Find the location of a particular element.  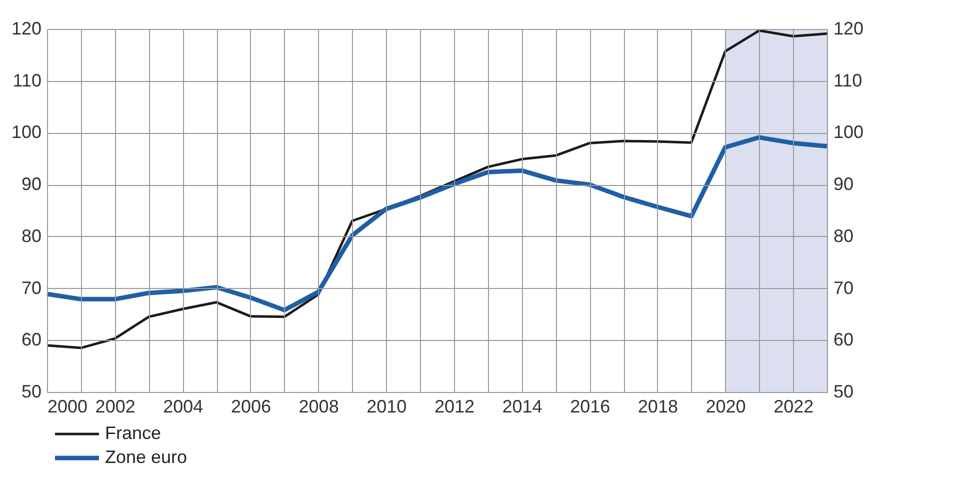

x-tick-label: 2022 is located at coordinates (794, 406).